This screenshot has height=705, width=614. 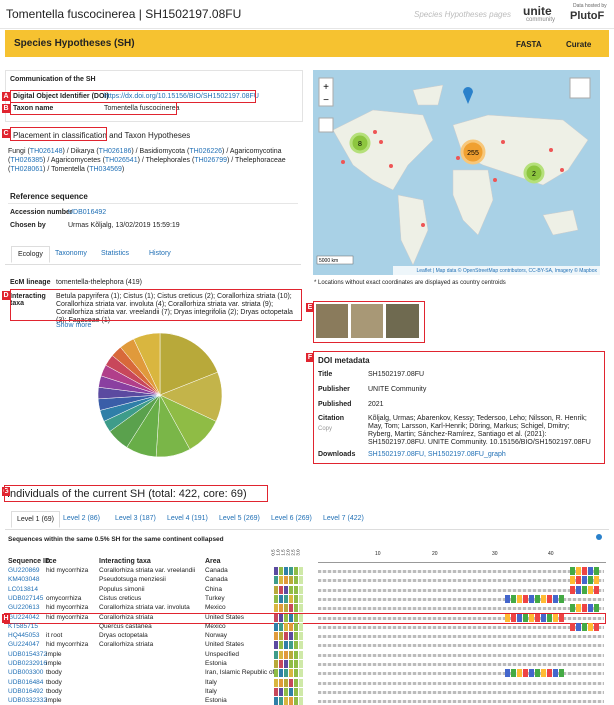 What do you see at coordinates (23, 626) in the screenshot?
I see `sequence-id: KT585715` at bounding box center [23, 626].